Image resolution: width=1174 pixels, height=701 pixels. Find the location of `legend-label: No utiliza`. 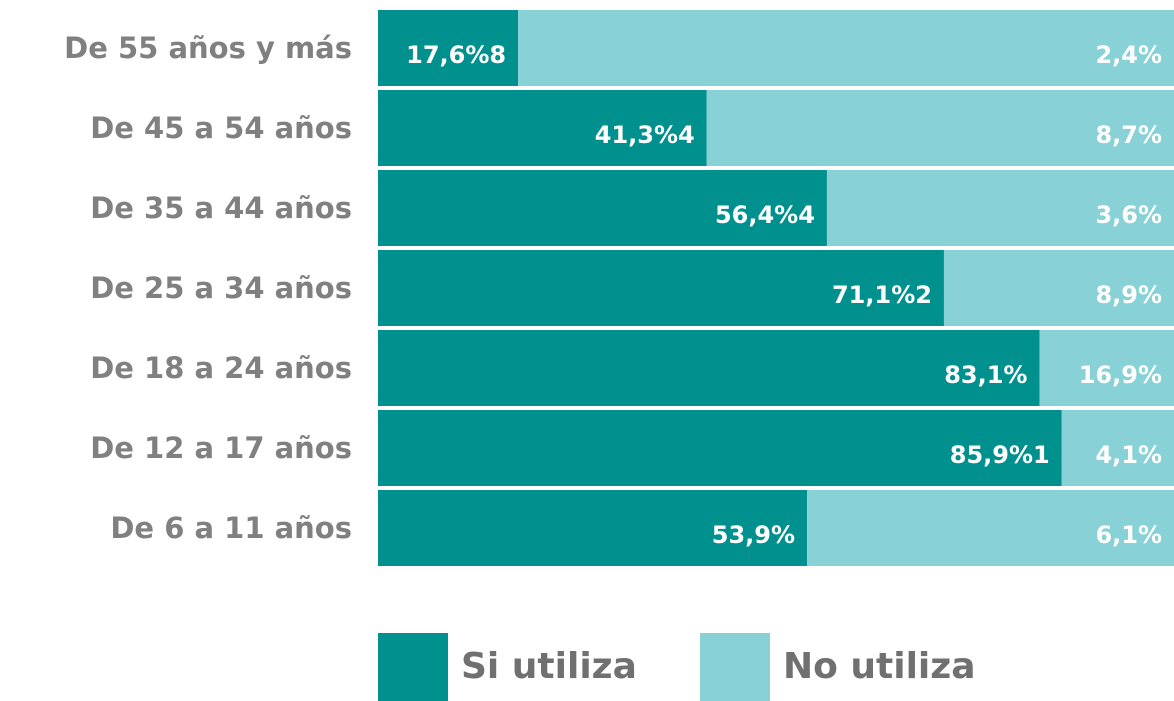

legend-label: No utiliza is located at coordinates (879, 666).